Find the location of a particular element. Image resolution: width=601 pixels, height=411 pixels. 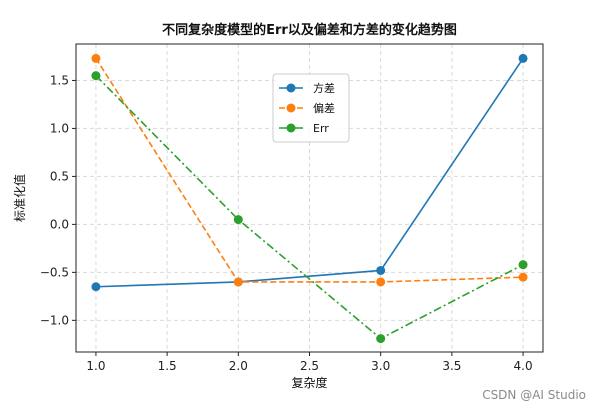

chart-title: 不同复杂度模型的Err以及偏差和方差的变化趋势图 is located at coordinates (309, 30).